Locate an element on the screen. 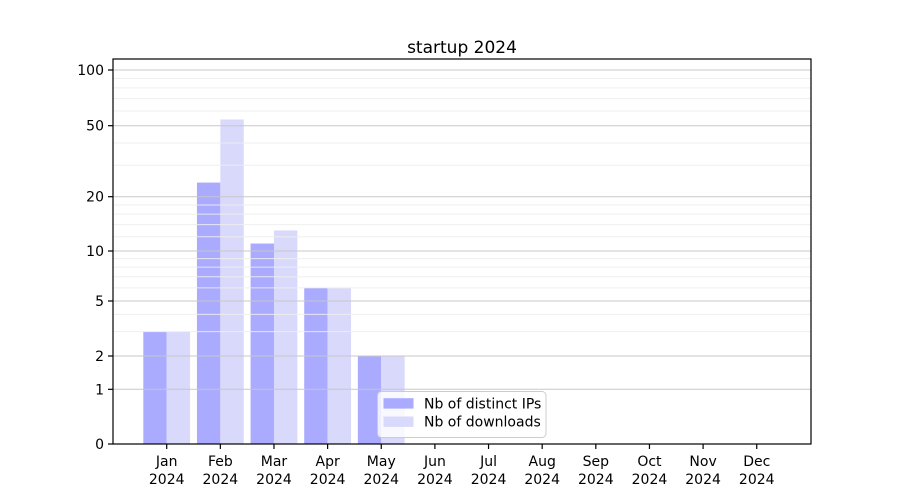 This screenshot has height=500, width=900. y-axis-labels: 0 1 2 5 10 20 50 100 is located at coordinates (90, 258).